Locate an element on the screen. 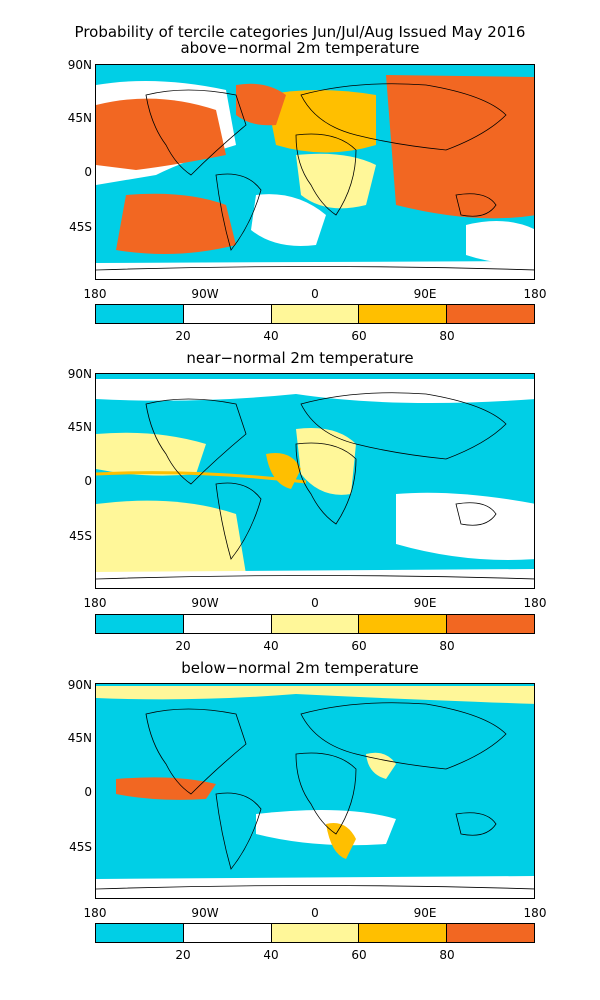  panel-title-near: near−normal 2m temperature is located at coordinates (300, 358).